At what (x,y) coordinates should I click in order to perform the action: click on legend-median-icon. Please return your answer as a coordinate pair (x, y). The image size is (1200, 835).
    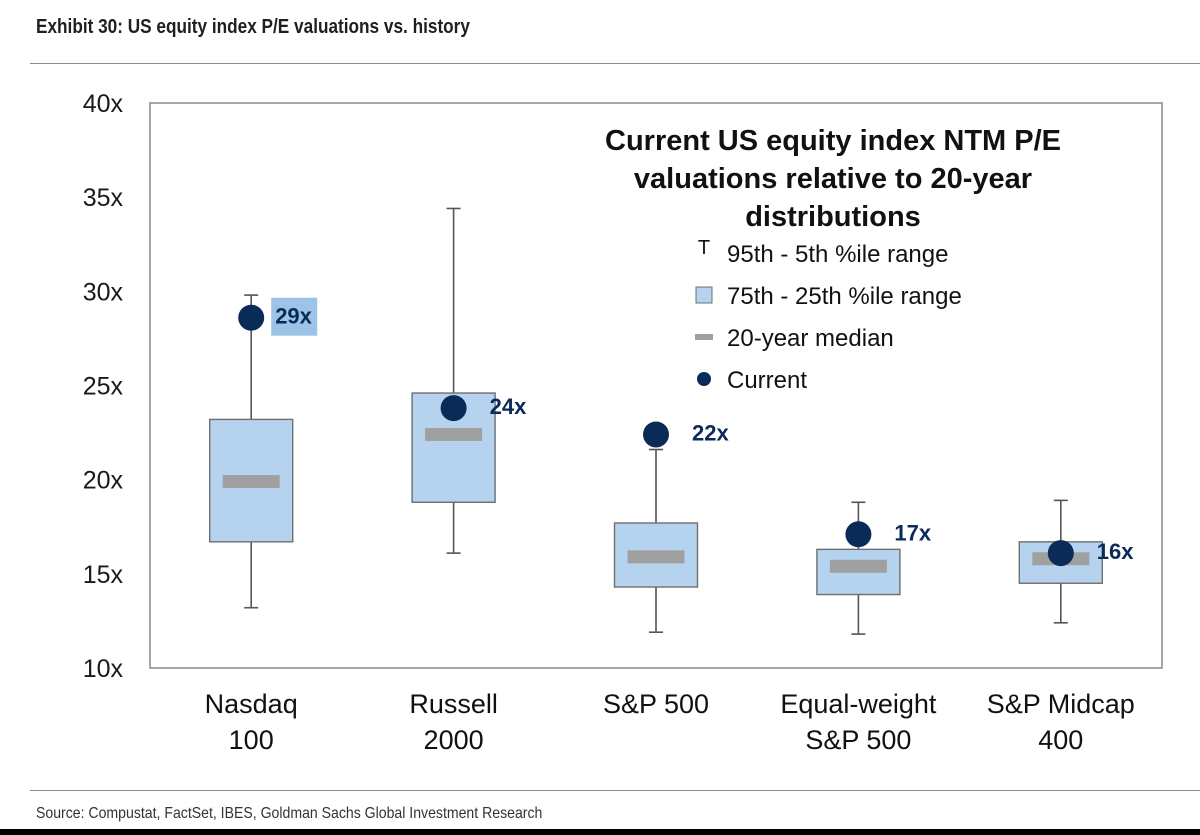
    Looking at the image, I should click on (704, 337).